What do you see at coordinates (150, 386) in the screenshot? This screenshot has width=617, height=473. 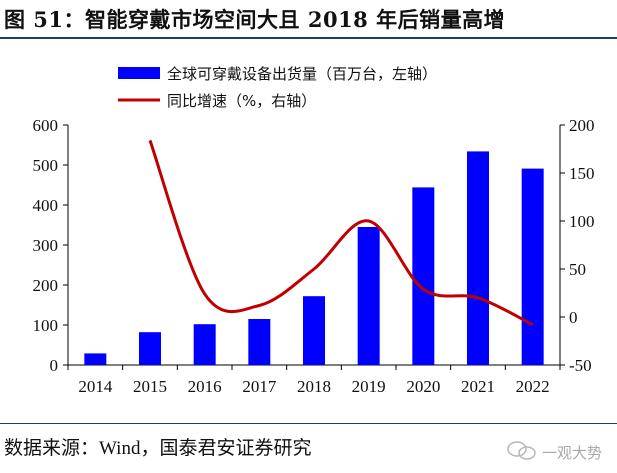 I see `x-tick-label: 2015` at bounding box center [150, 386].